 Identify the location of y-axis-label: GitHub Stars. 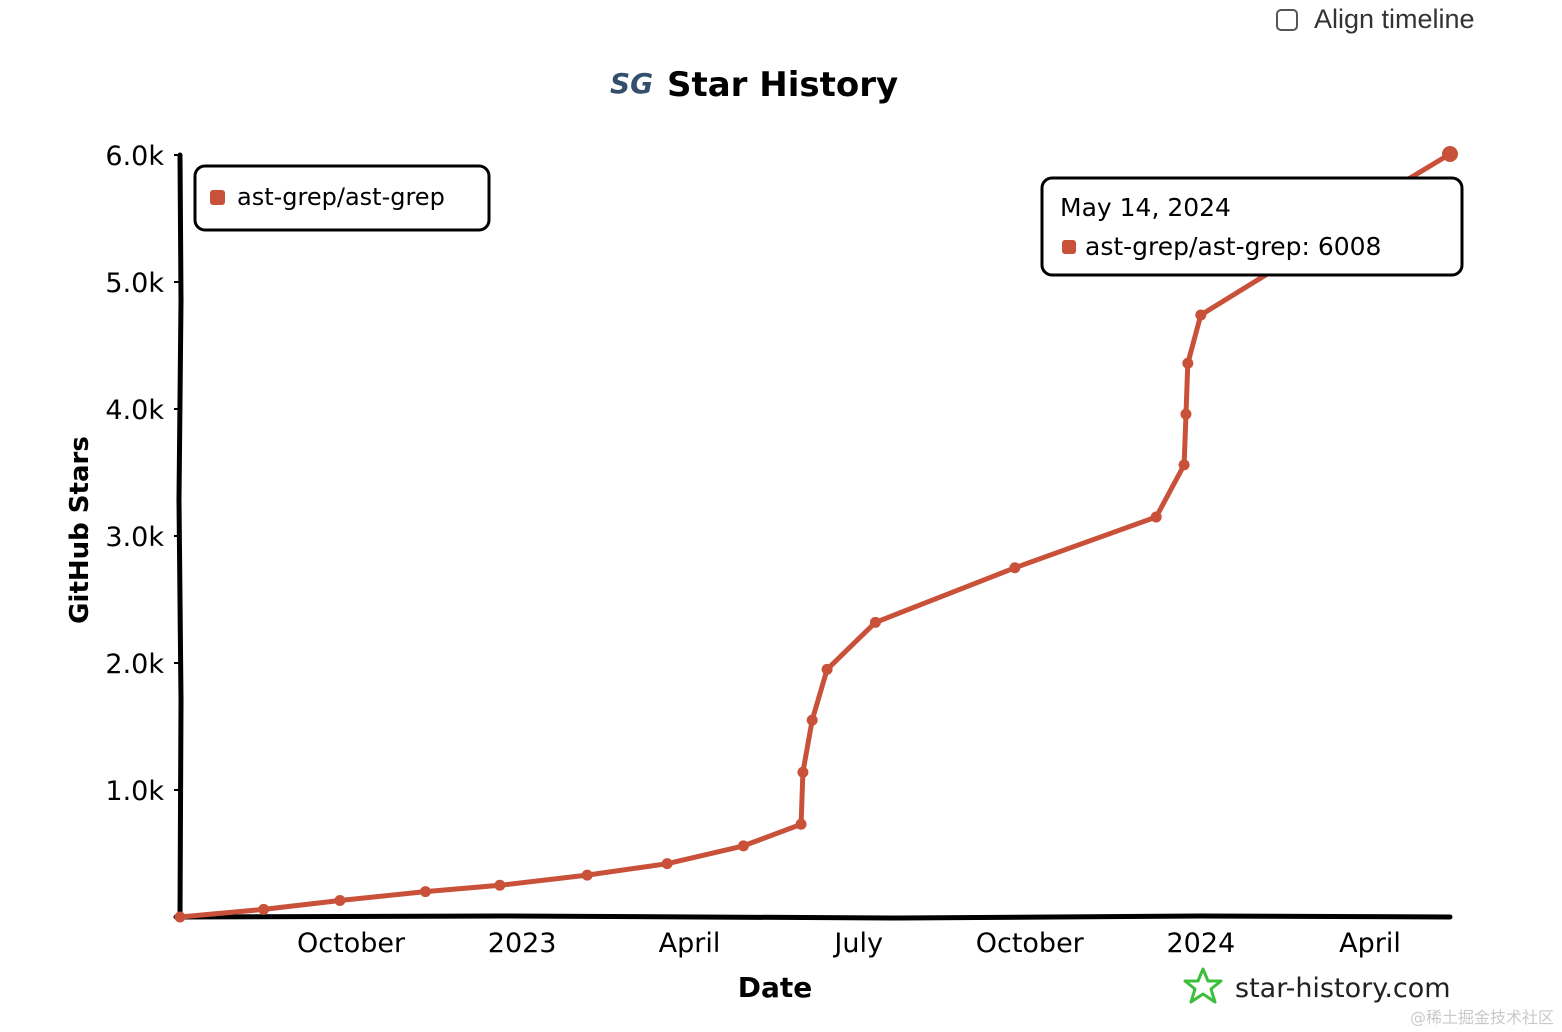
(80, 530).